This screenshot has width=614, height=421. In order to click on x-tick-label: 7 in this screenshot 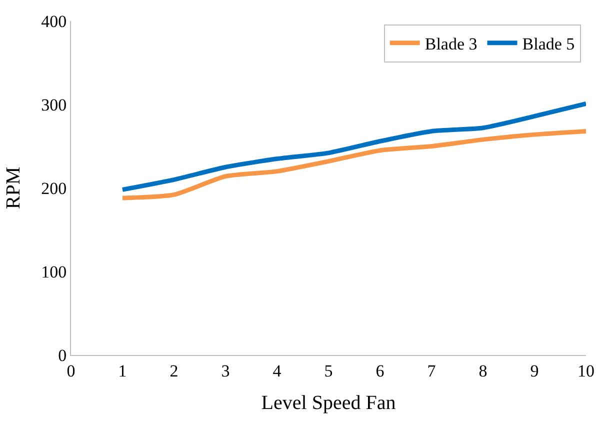, I will do `click(431, 370)`.